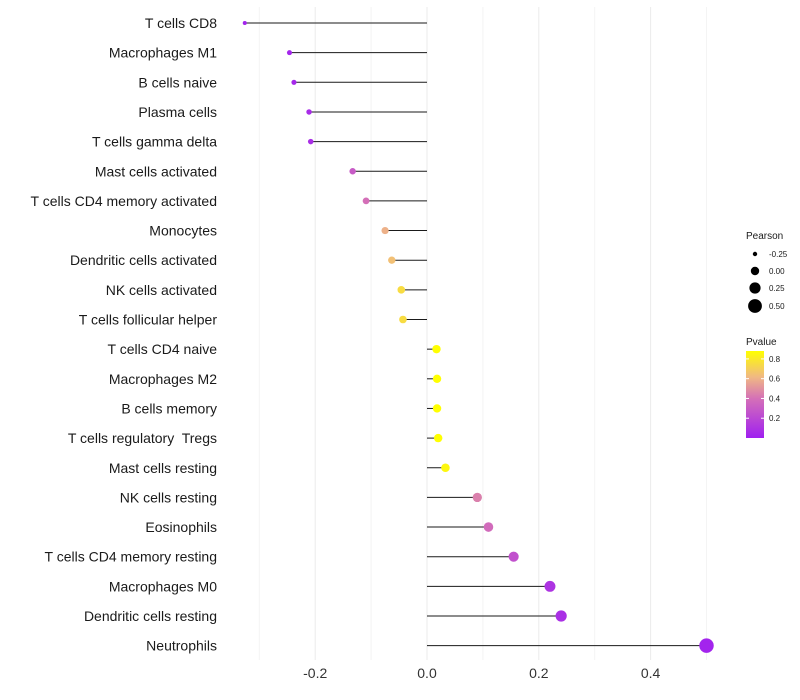 This screenshot has width=800, height=700. What do you see at coordinates (154, 142) in the screenshot?
I see `category-label: T cells gamma delta` at bounding box center [154, 142].